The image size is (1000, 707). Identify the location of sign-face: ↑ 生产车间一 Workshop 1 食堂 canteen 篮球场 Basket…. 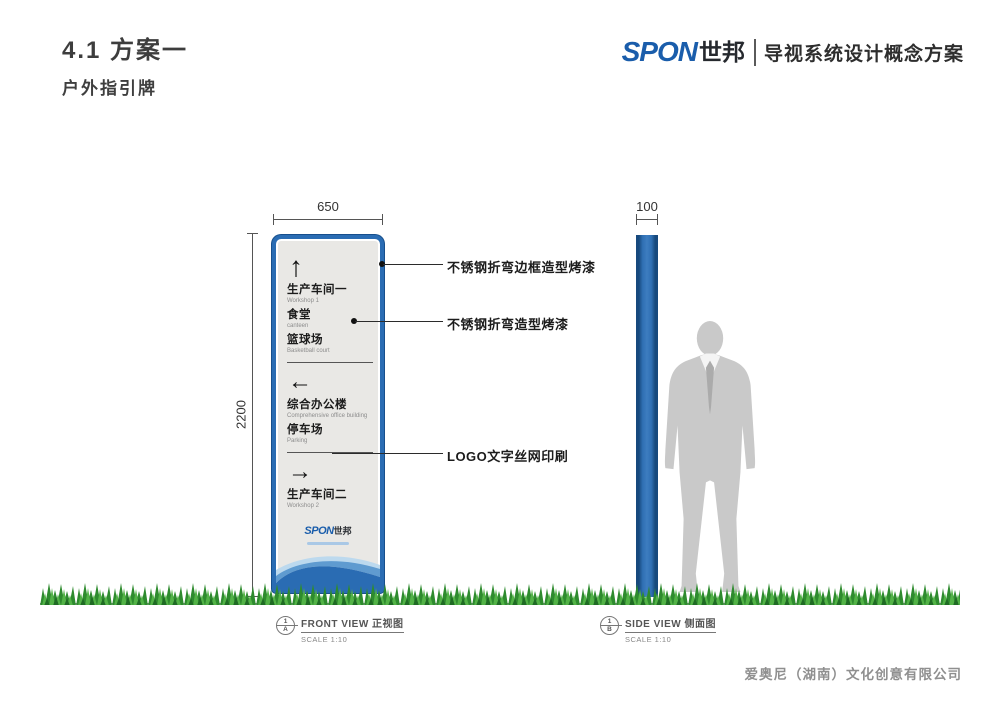
(330, 383).